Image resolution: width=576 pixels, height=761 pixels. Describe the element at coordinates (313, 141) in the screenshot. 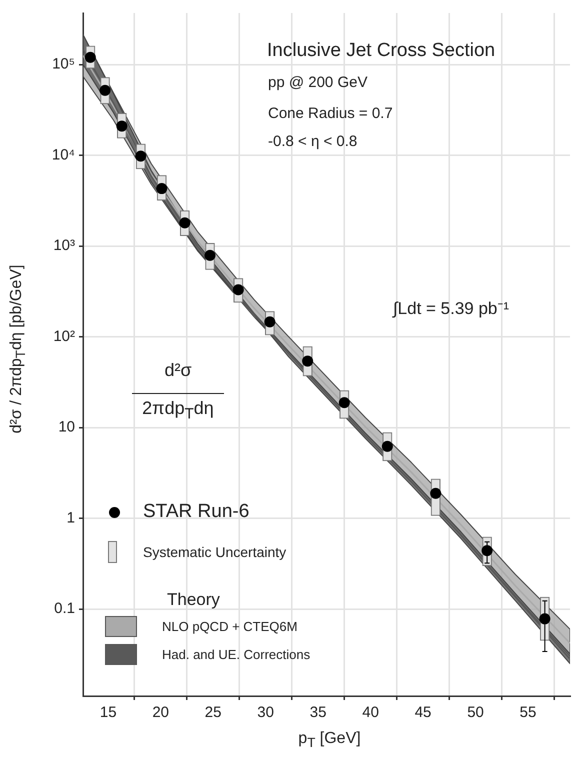

I see `annotation: -0.8 < η < 0.8` at that location.